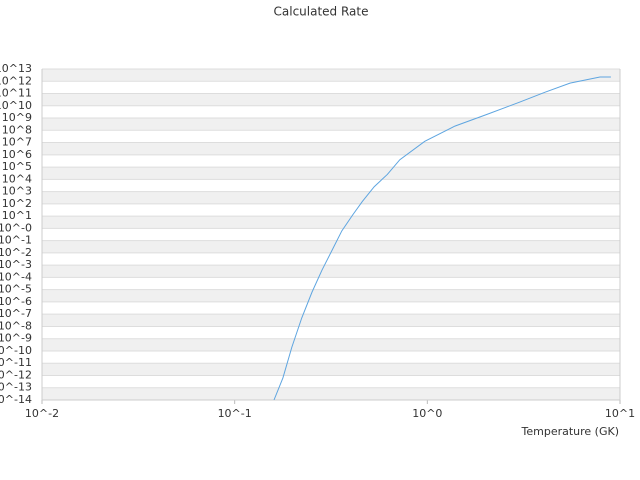 This screenshot has height=480, width=640. What do you see at coordinates (16, 289) in the screenshot?
I see `y-tick-label: 10^-5` at bounding box center [16, 289].